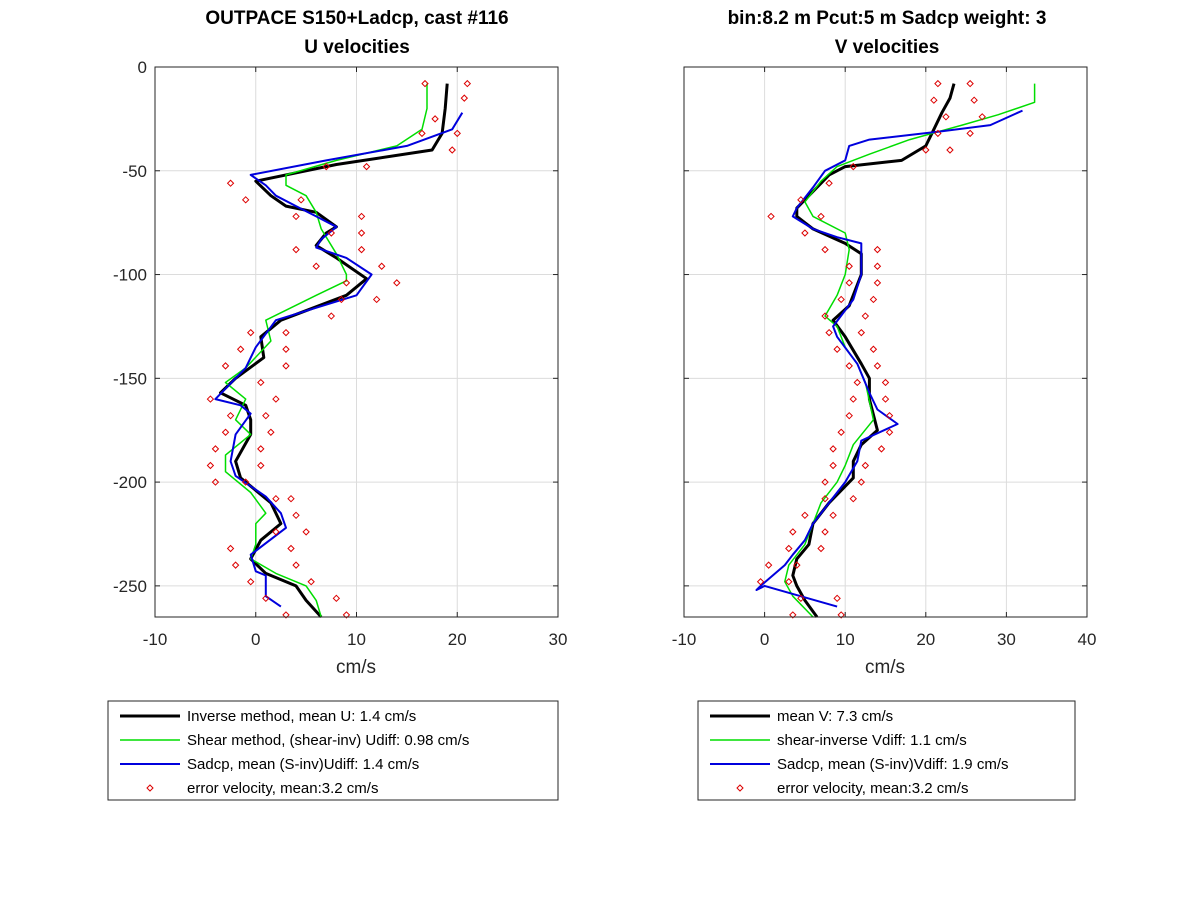  What do you see at coordinates (303, 764) in the screenshot?
I see `u-legend-label-2: Sadcp, mean (S-inv)Udiff: 1.4 cm/s` at bounding box center [303, 764].